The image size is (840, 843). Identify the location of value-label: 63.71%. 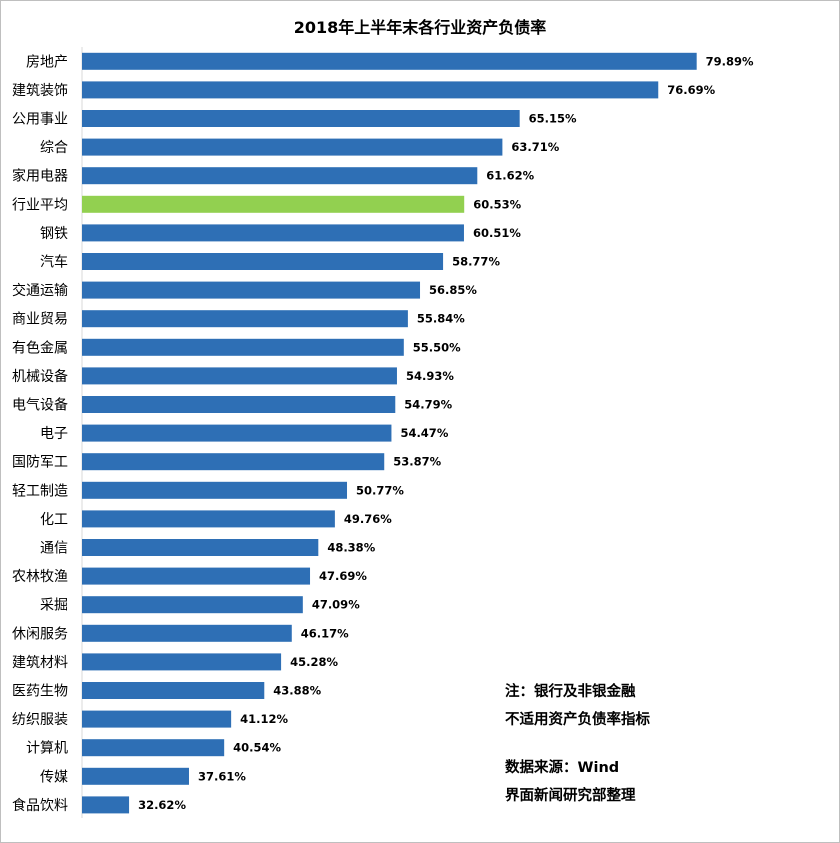
(535, 147).